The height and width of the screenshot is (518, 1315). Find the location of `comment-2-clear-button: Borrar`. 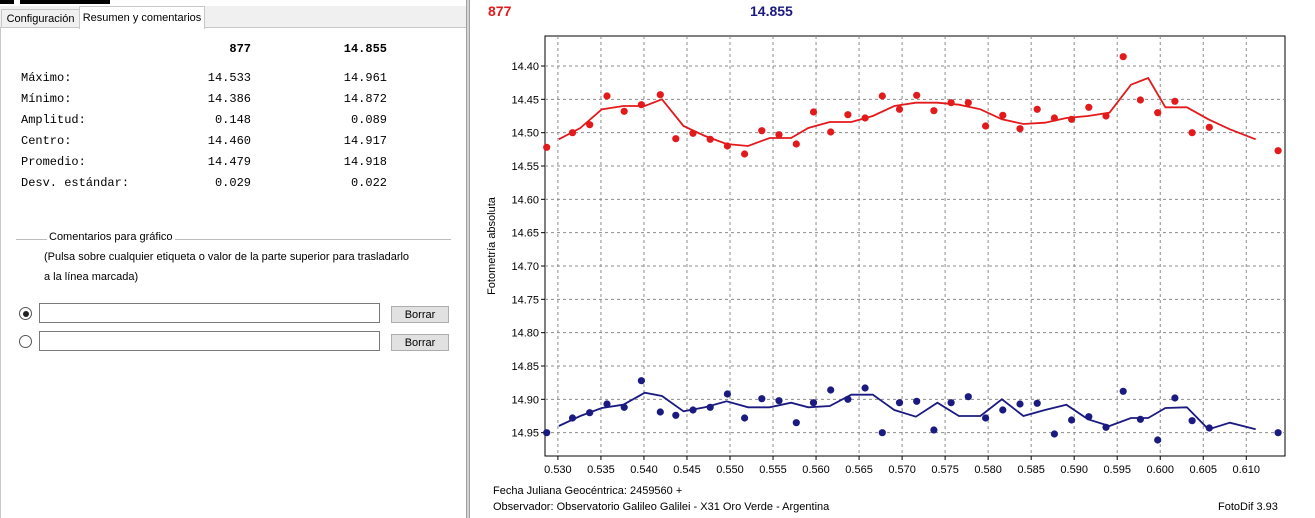

comment-2-clear-button: Borrar is located at coordinates (420, 342).